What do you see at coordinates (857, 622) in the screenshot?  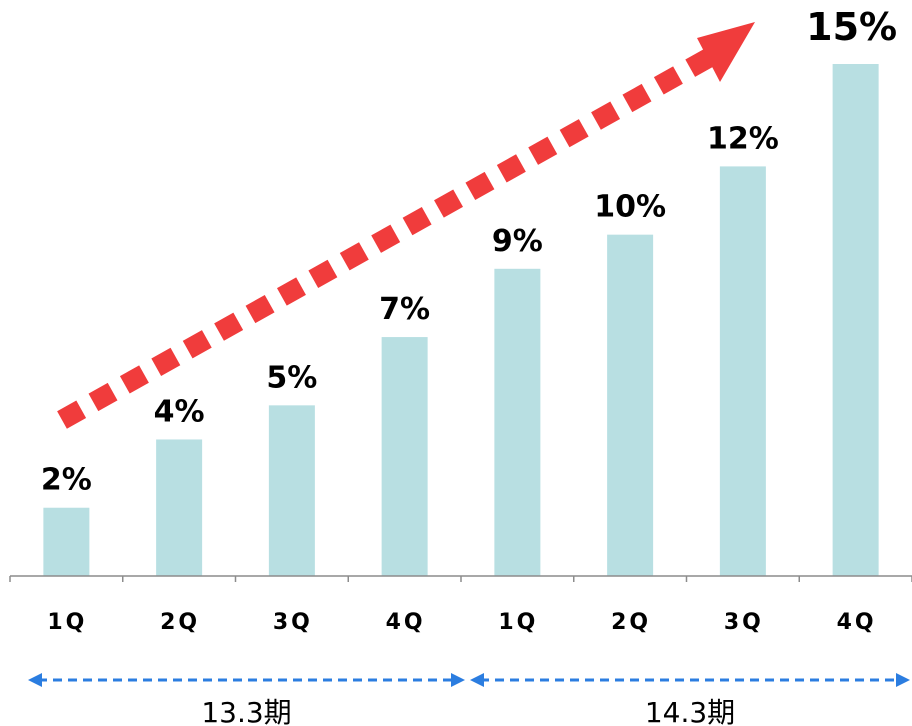 I see `tick-label-8: 4Q` at bounding box center [857, 622].